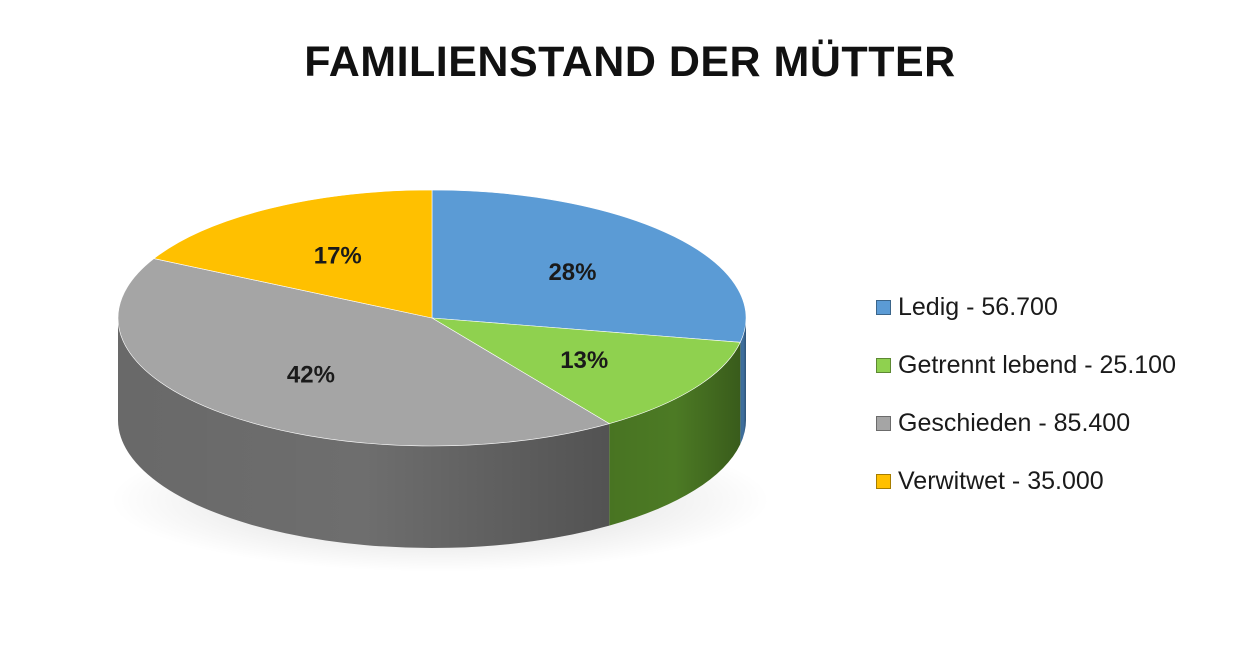 The image size is (1260, 669). I want to click on pie-side-shade-getrennt-lebend, so click(675, 434).